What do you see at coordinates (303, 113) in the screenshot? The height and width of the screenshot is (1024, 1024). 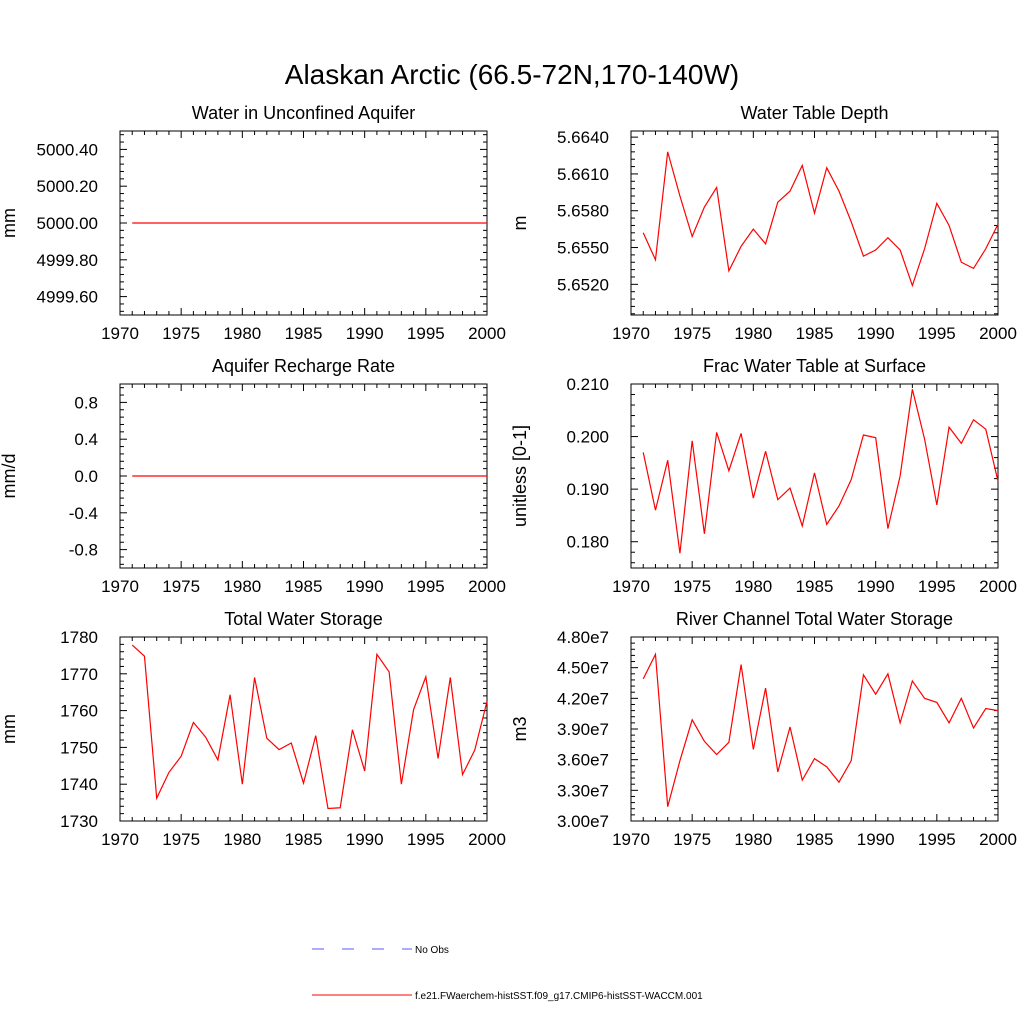 I see `panel-title: Water in Unconfined Aquifer` at bounding box center [303, 113].